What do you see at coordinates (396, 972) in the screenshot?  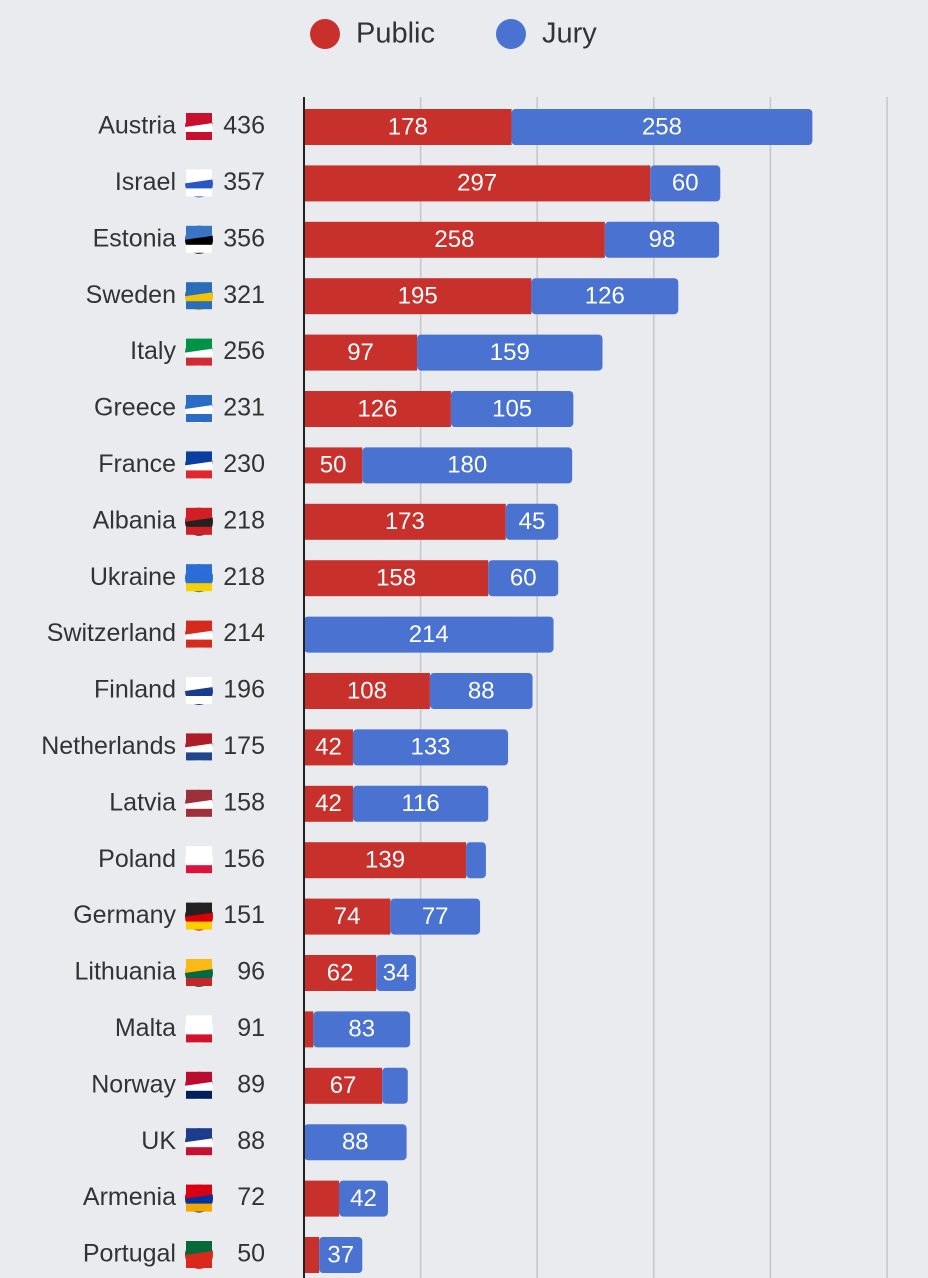 I see `value-label: 34` at bounding box center [396, 972].